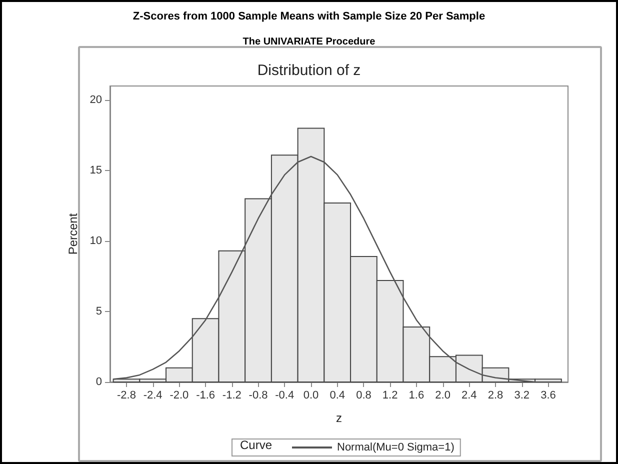 This screenshot has width=618, height=464. Describe the element at coordinates (339, 418) in the screenshot. I see `x-axis-title: z` at that location.